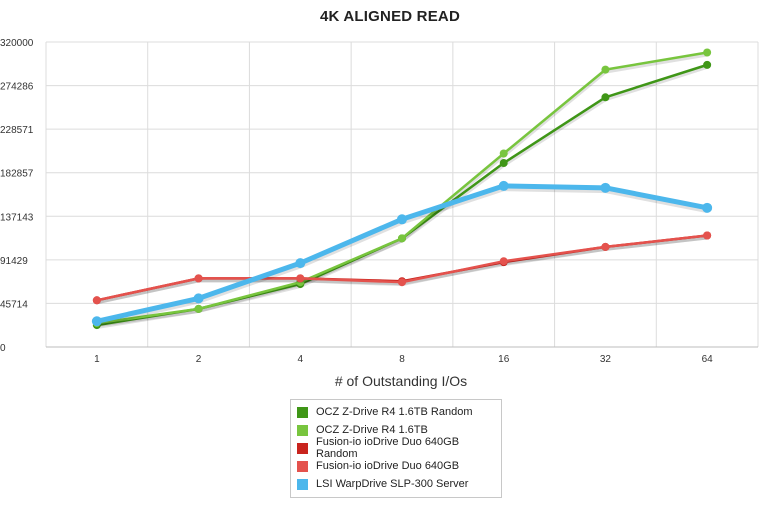 The width and height of the screenshot is (780, 516). Describe the element at coordinates (17, 217) in the screenshot. I see `y-tick-label: 137143` at that location.